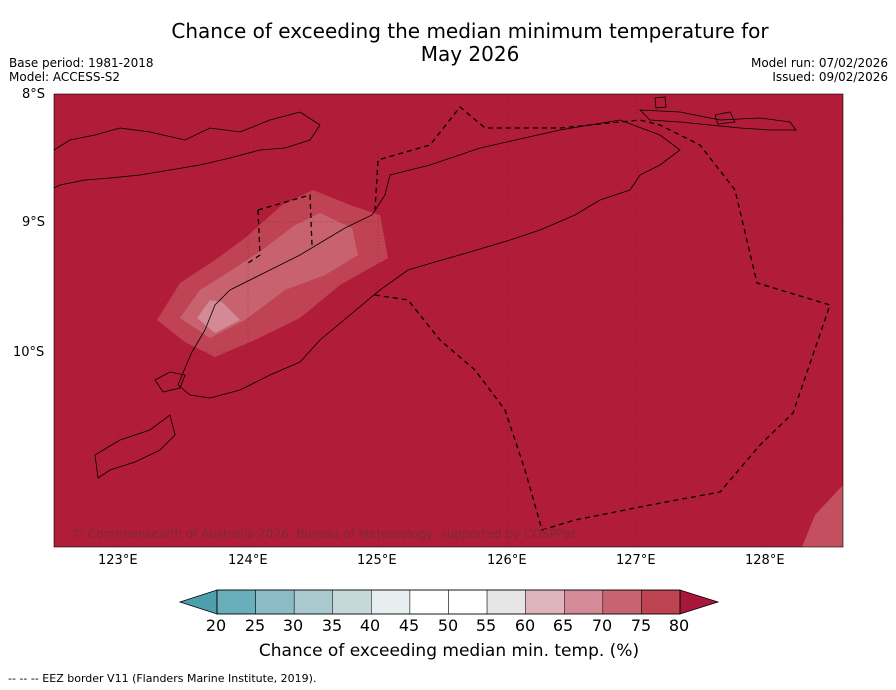  Describe the element at coordinates (216, 625) in the screenshot. I see `colorbar-tick: 20` at that location.